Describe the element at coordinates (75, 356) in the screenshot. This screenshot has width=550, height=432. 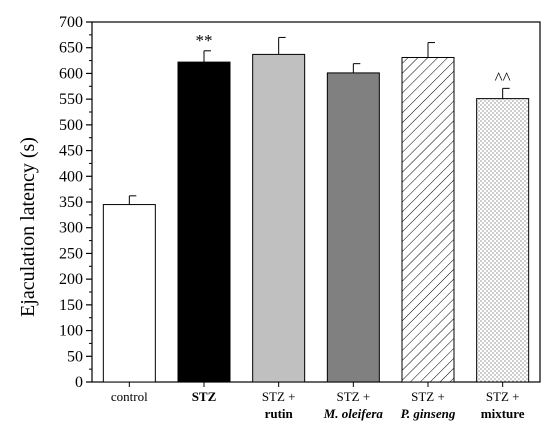
I see `y-tick-label: 50` at that location.